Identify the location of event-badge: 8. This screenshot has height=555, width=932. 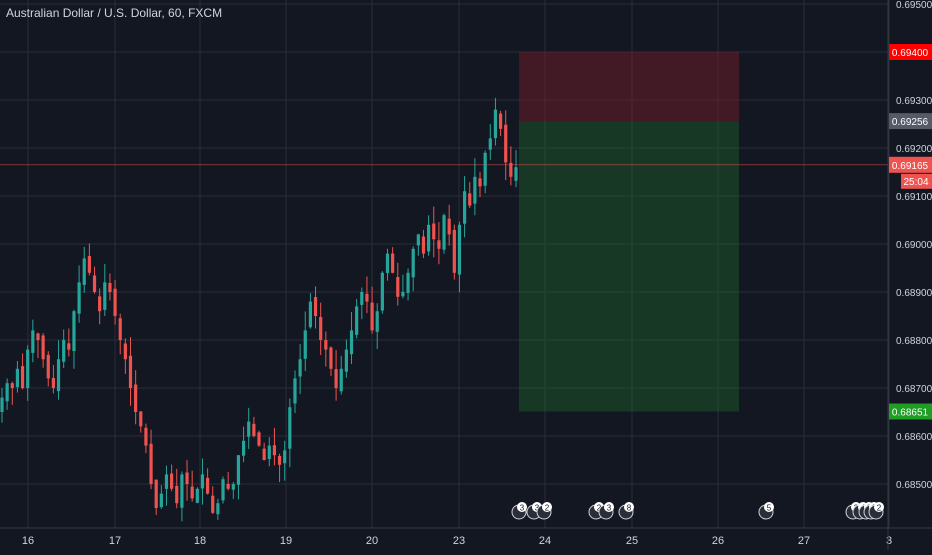
(626, 511).